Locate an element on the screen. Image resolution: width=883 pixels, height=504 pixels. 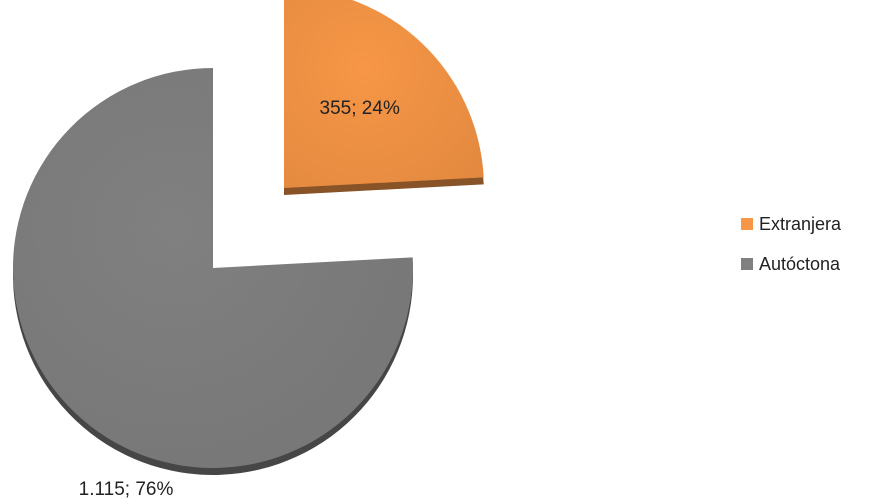
legend-swatch-autoctona is located at coordinates (747, 264).